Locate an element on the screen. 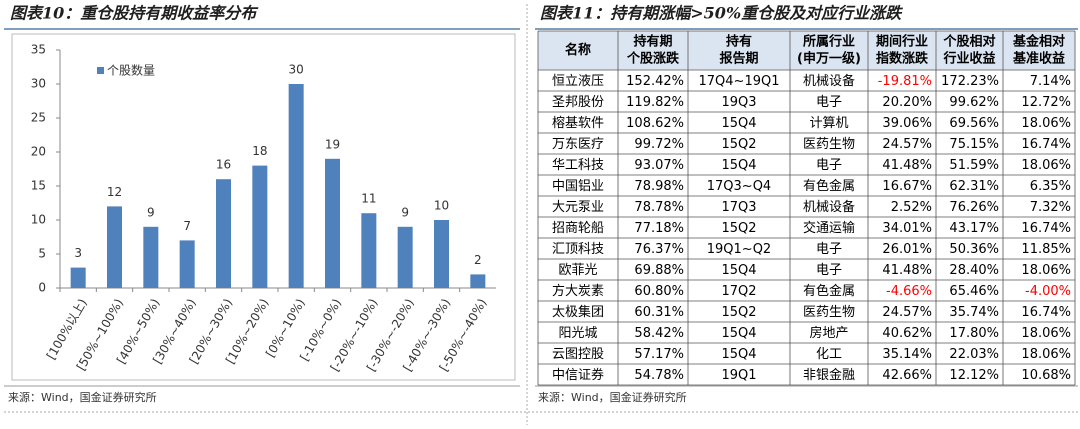 Image resolution: width=1080 pixels, height=429 pixels. table-cell: 40.62% is located at coordinates (907, 333).